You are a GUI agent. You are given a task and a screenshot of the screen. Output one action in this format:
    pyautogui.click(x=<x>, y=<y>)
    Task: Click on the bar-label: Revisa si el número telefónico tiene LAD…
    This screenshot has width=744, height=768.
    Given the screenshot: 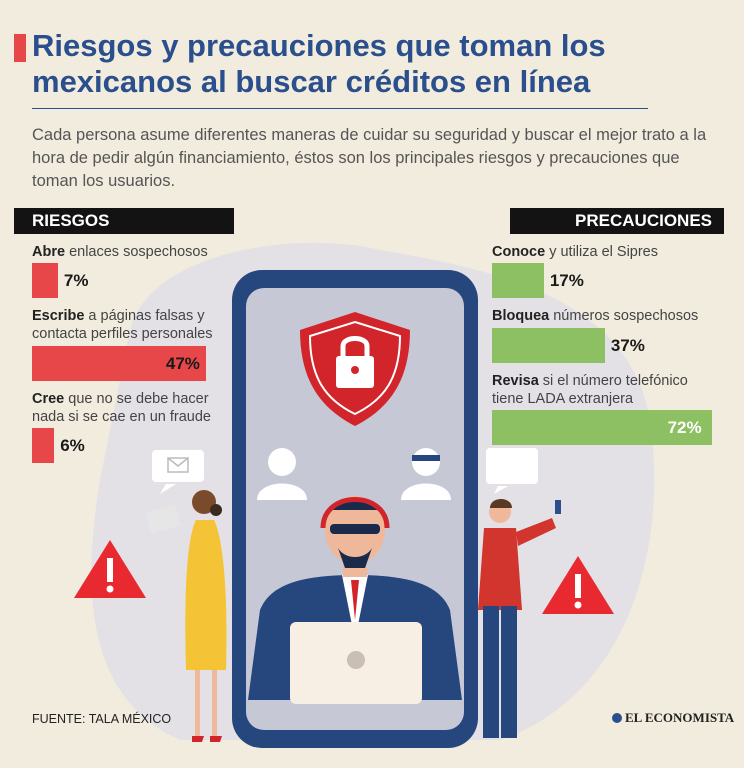 What is the action you would take?
    pyautogui.click(x=607, y=390)
    